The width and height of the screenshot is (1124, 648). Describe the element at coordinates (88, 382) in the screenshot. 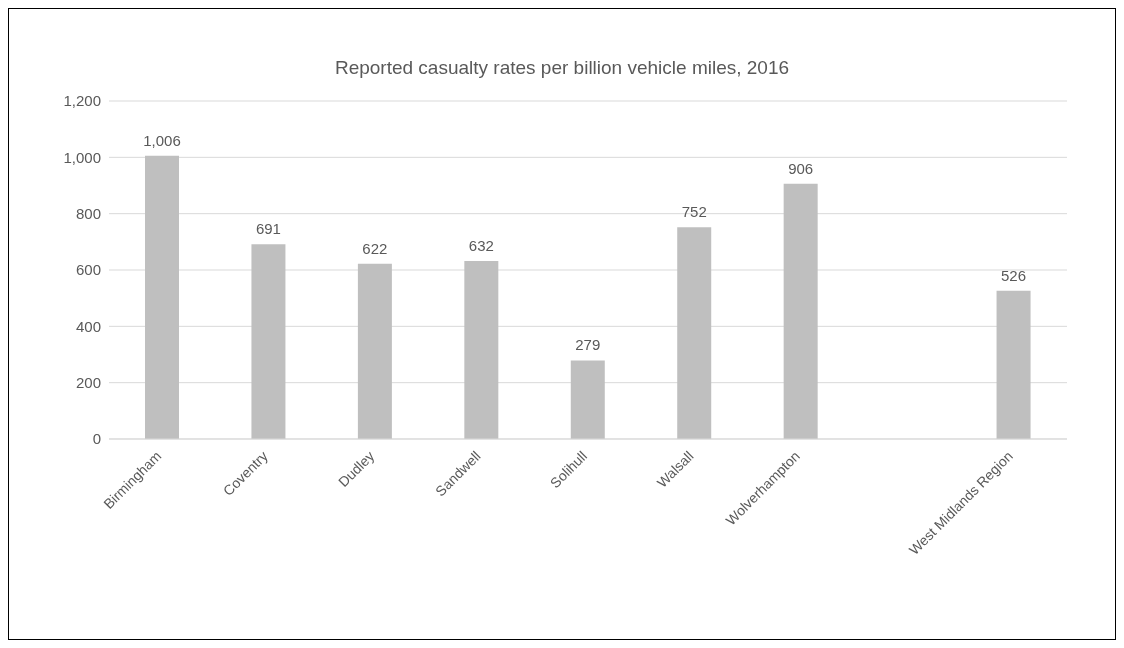

I see `y-tick-label: 200` at that location.